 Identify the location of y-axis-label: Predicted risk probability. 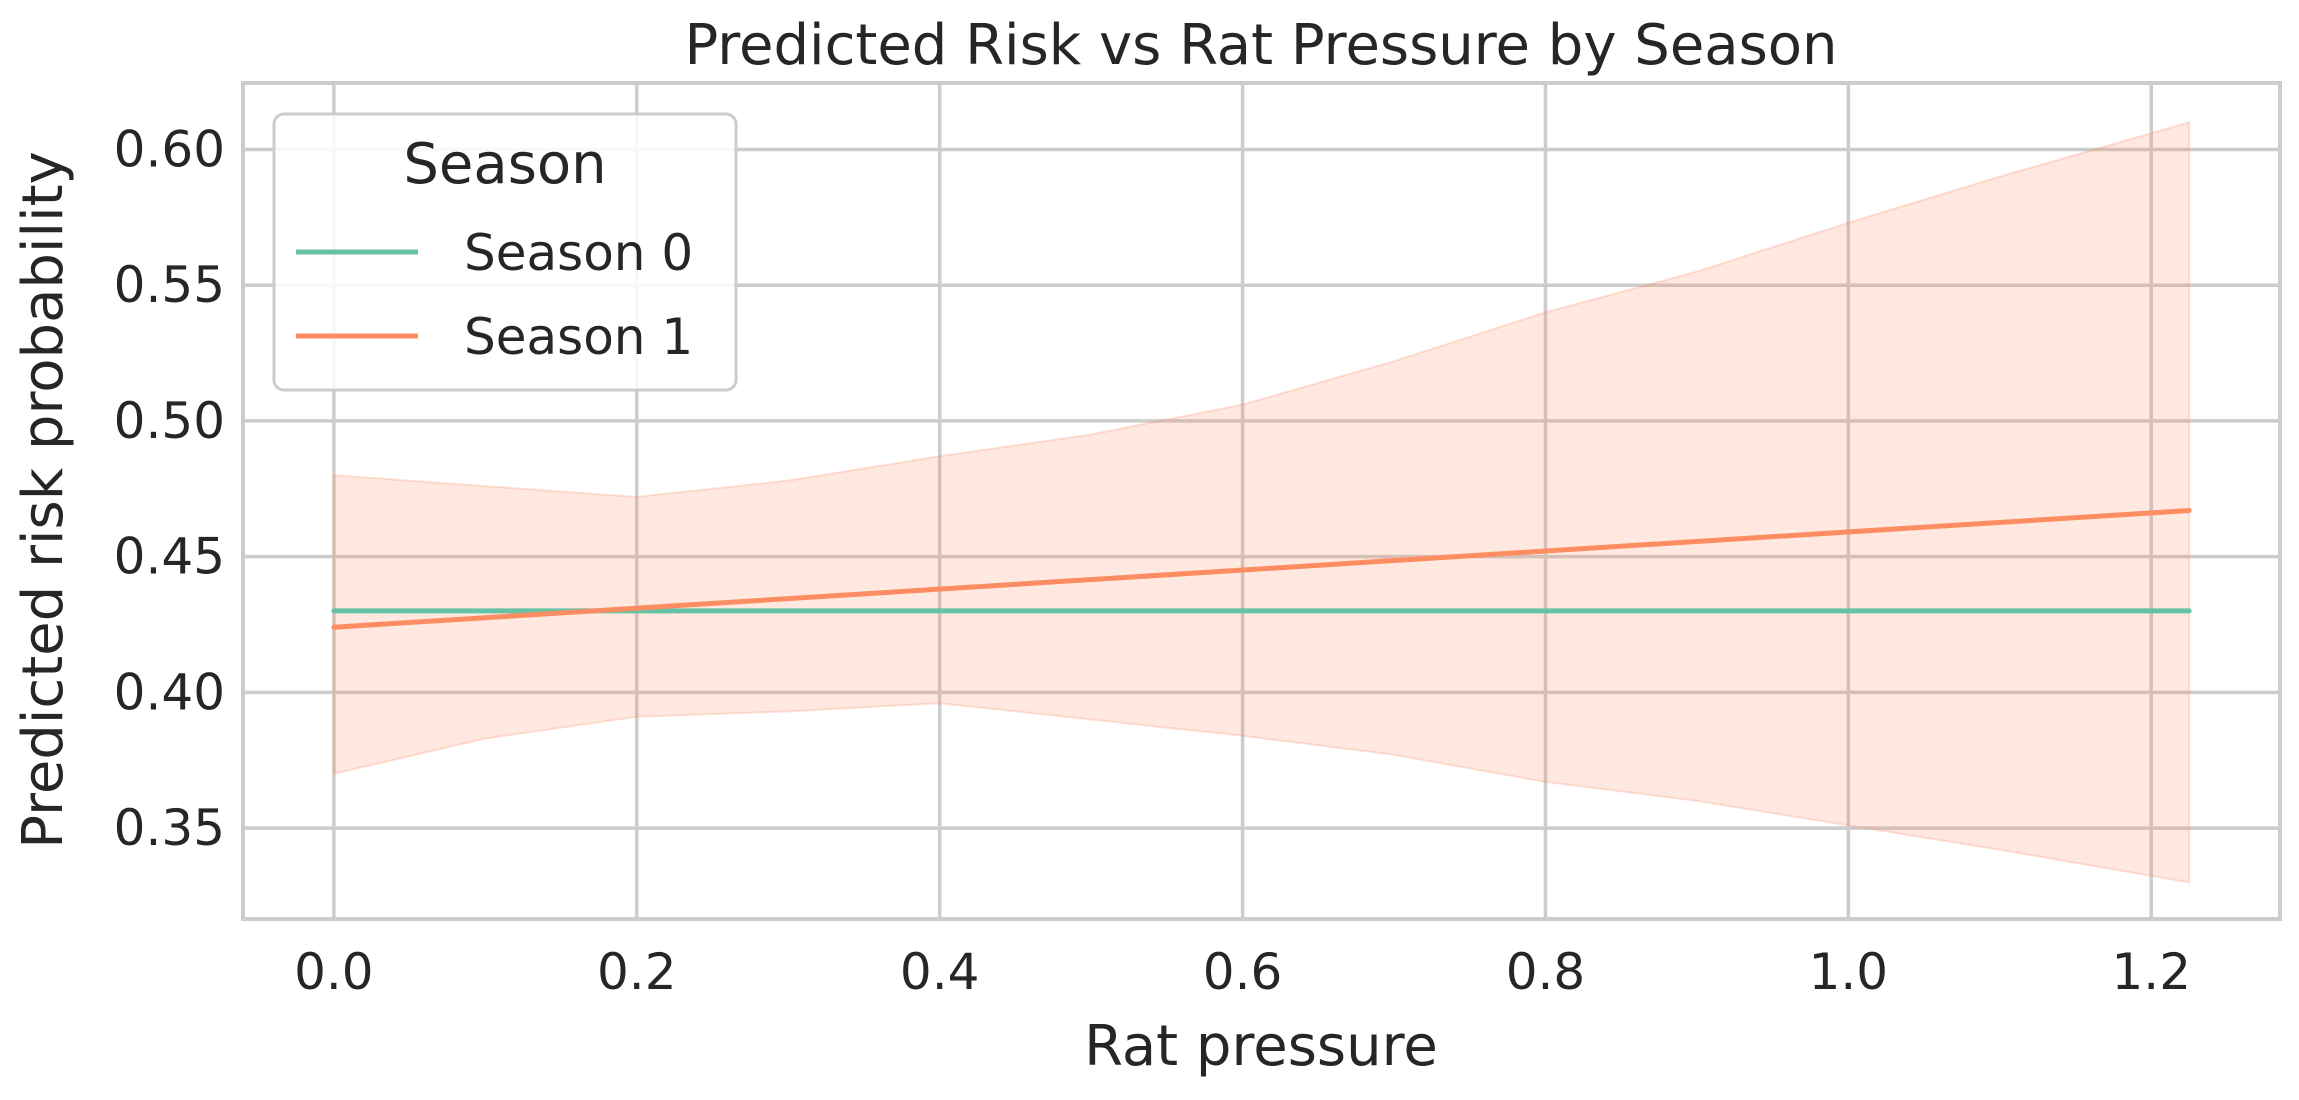
(43, 499).